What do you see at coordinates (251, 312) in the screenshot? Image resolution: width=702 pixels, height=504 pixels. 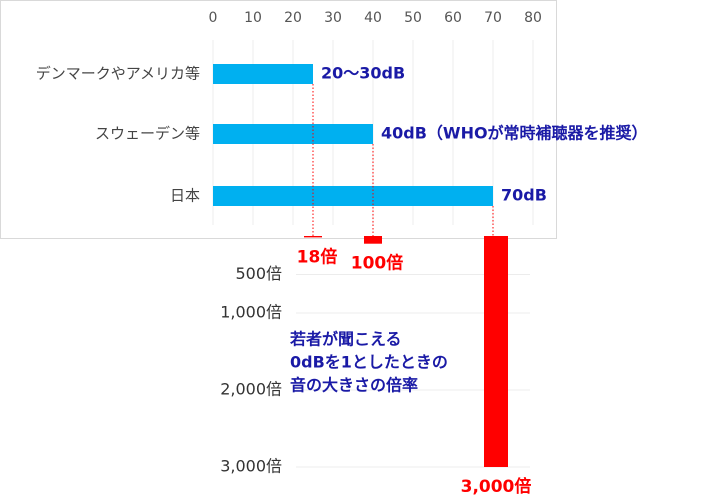 I see `y-tick-label: 1,000倍` at bounding box center [251, 312].